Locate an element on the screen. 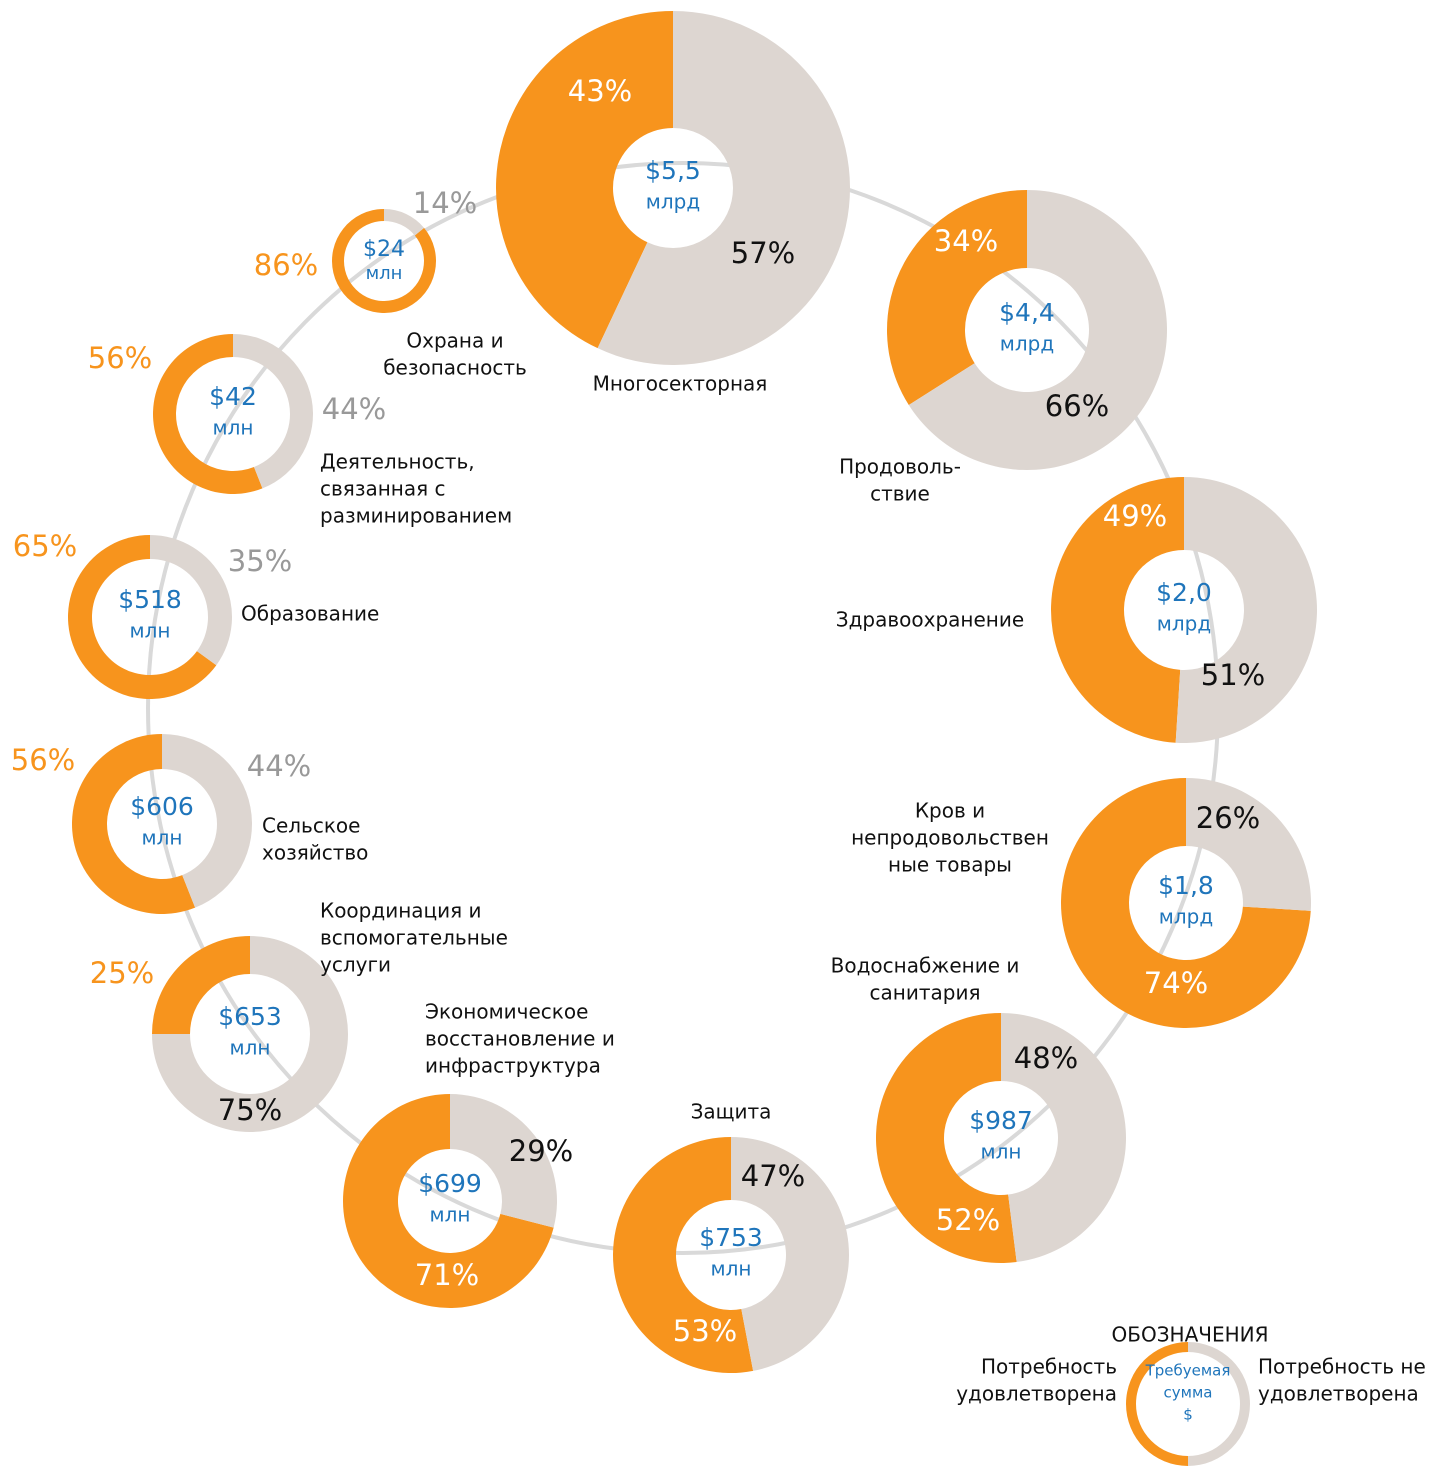 The image size is (1451, 1469). unmet-label: 14% is located at coordinates (445, 203).